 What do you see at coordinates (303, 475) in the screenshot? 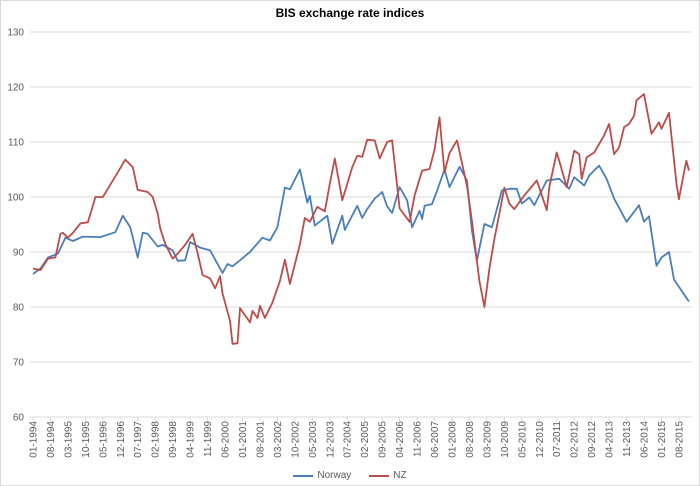
I see `legend-swatch-norway` at bounding box center [303, 475].